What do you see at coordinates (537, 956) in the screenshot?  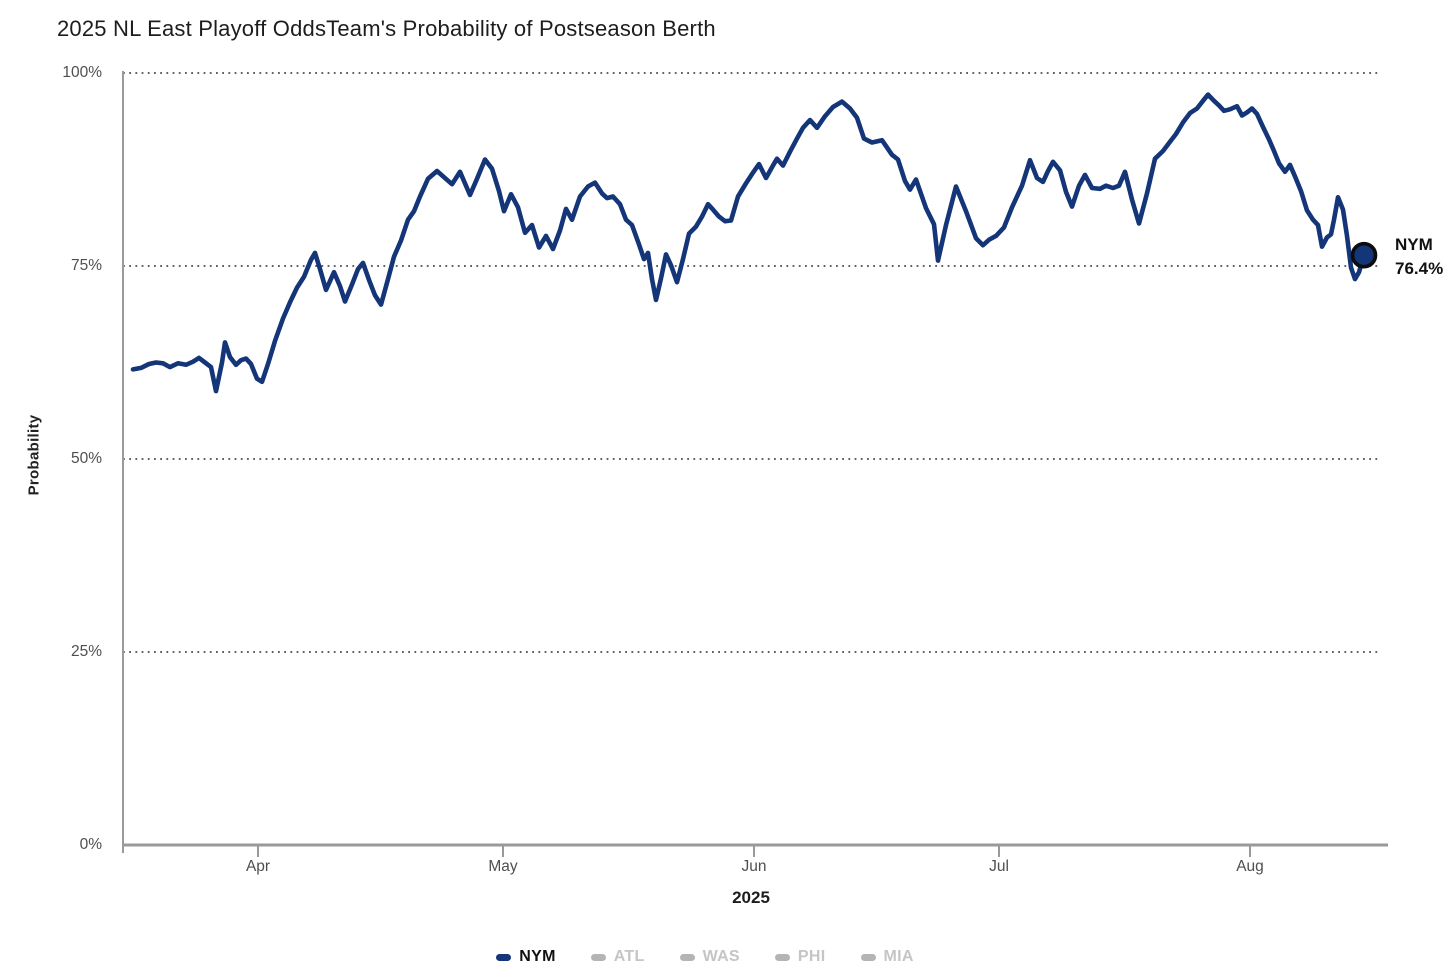 I see `legend-label-nym: NYM` at bounding box center [537, 956].